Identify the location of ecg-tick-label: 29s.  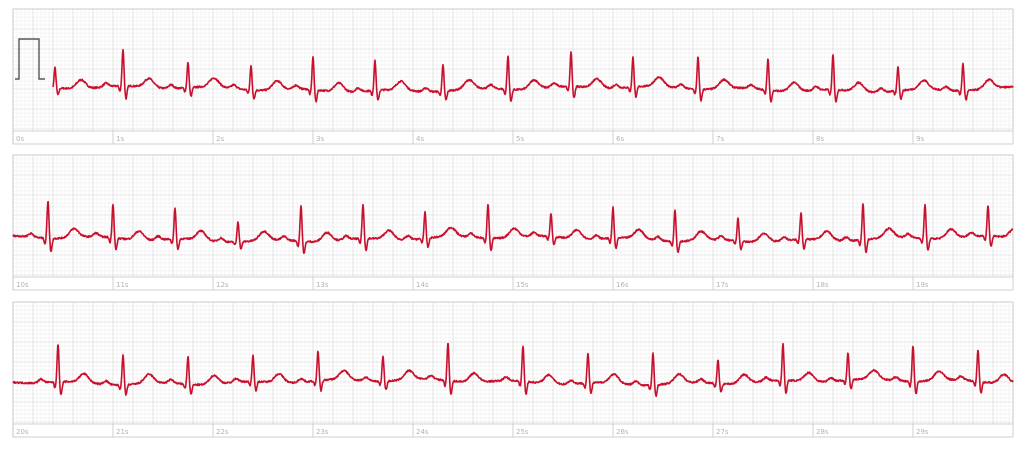
(922, 432).